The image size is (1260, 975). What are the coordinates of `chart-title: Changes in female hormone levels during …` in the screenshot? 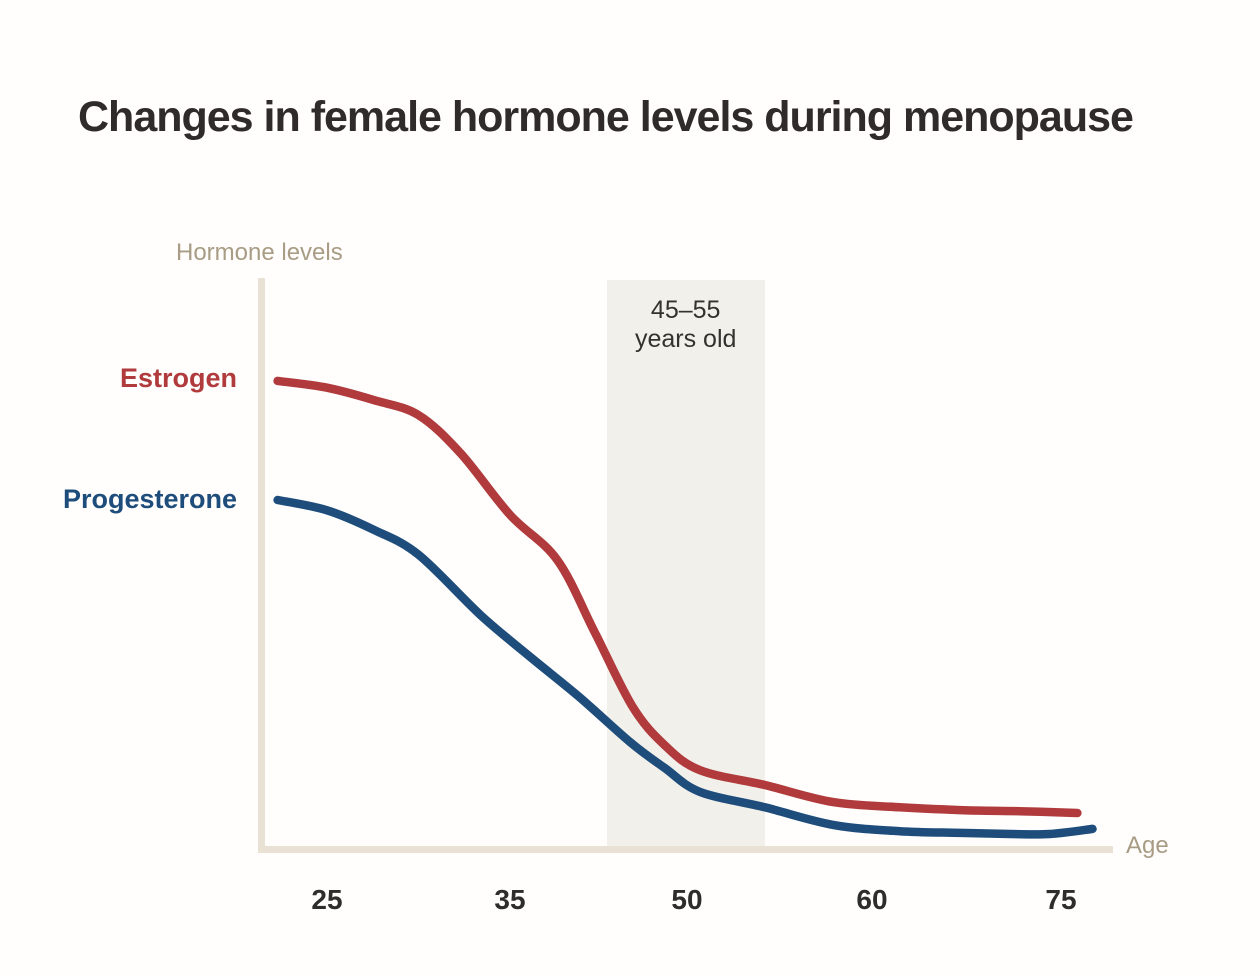 It's located at (606, 116).